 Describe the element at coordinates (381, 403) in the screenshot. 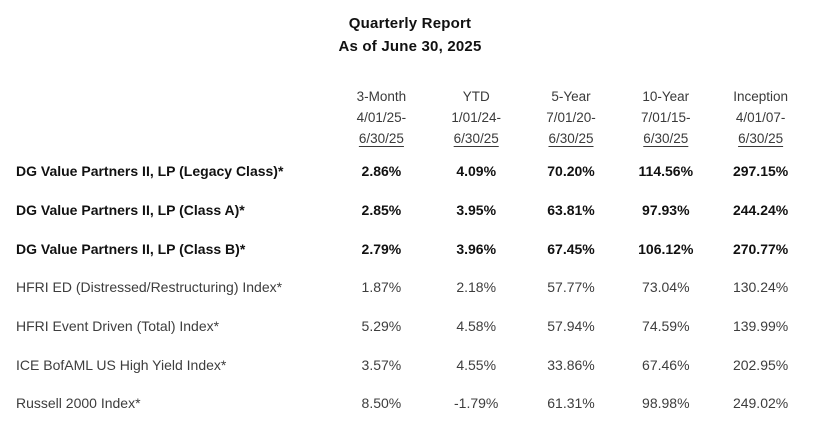

I see `value-cell: 8.50%` at that location.